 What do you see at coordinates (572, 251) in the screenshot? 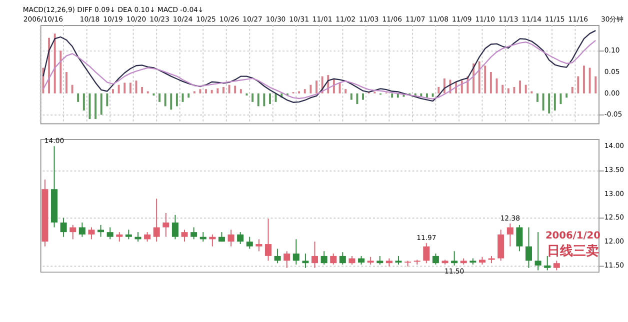
I see `annotation: 日线三卖` at bounding box center [572, 251].